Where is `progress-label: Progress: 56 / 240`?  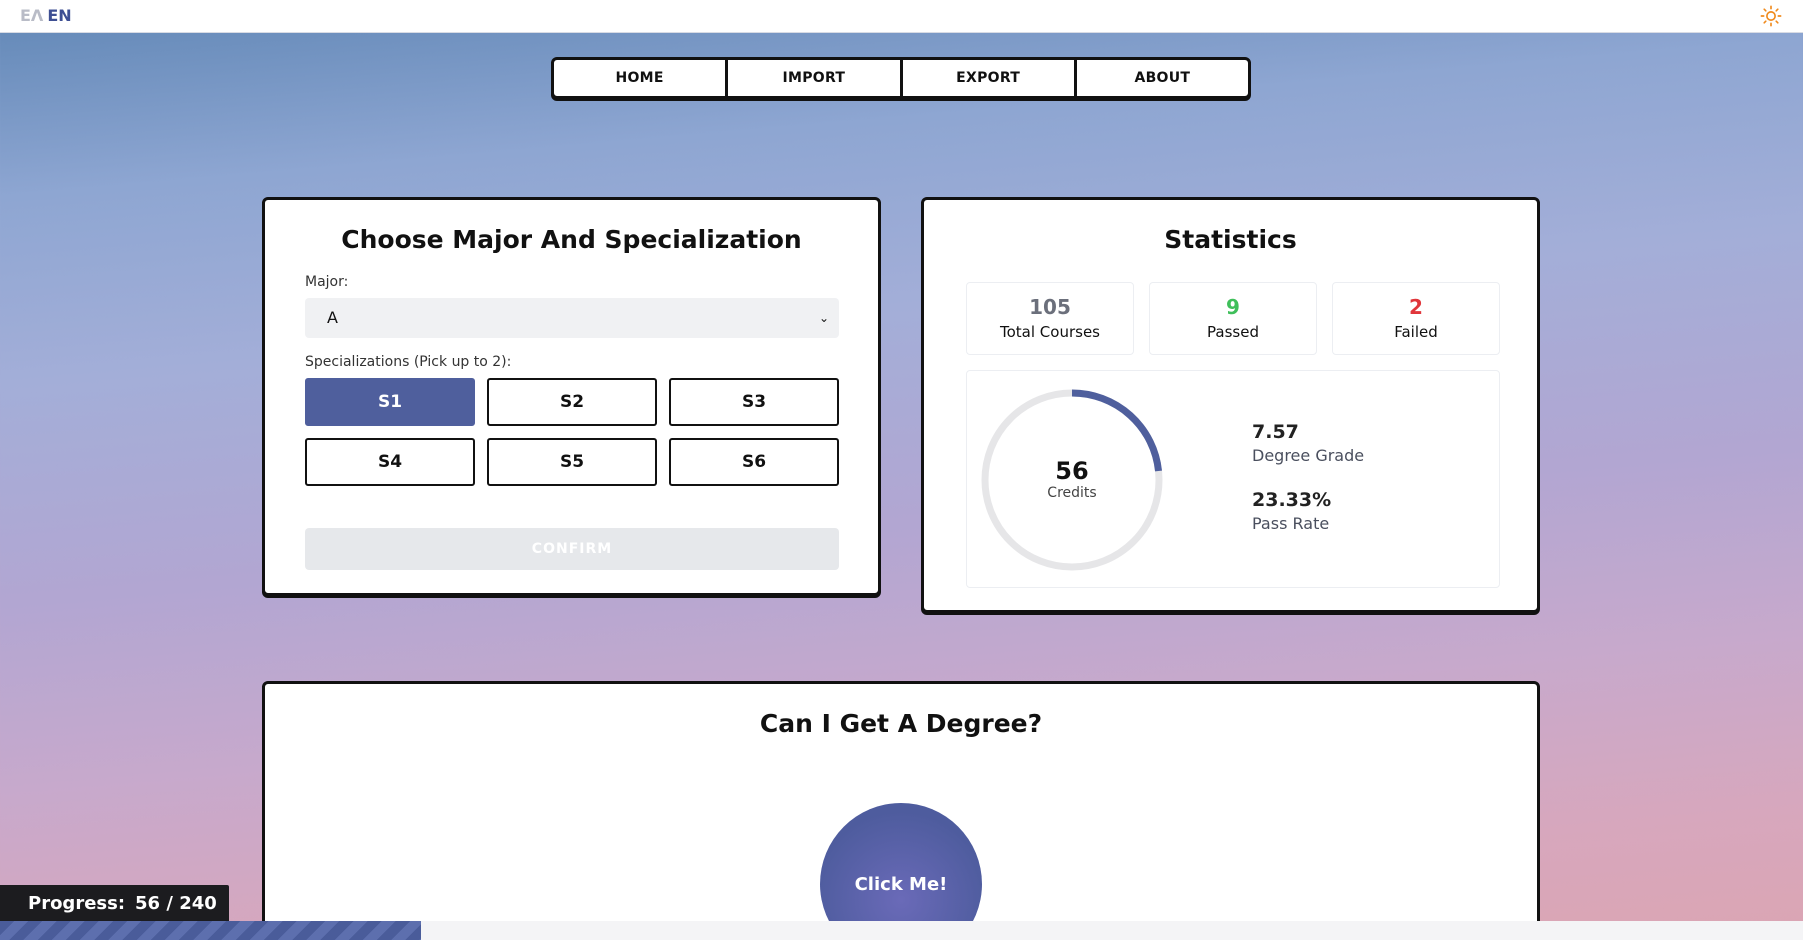
progress-label: Progress: 56 / 240 is located at coordinates (114, 903).